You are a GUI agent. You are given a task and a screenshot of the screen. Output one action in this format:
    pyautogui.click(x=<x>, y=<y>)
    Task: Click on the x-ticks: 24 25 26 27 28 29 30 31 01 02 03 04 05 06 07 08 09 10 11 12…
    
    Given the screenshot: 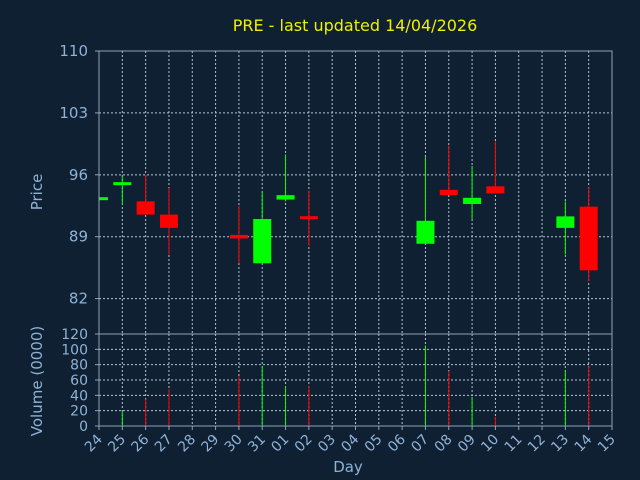 What is the action you would take?
    pyautogui.click(x=350, y=440)
    